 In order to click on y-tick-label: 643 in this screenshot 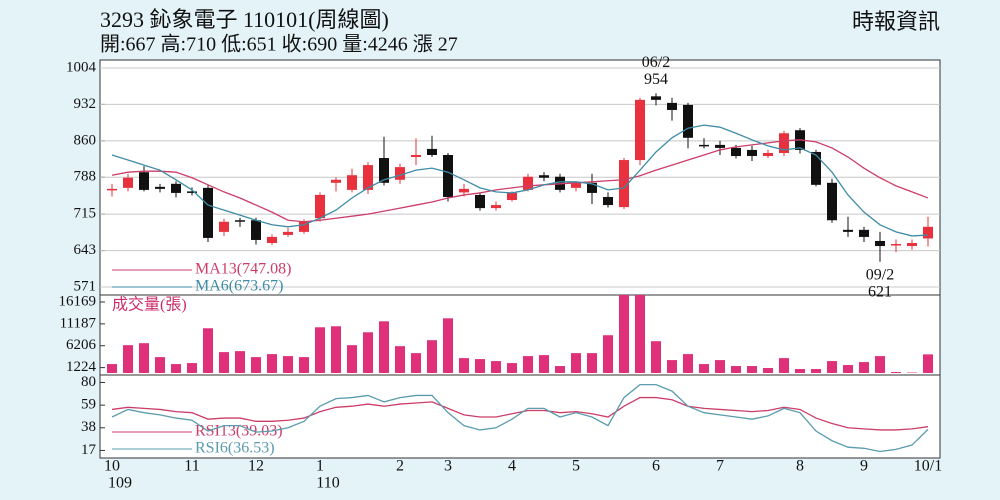, I will do `click(85, 250)`.